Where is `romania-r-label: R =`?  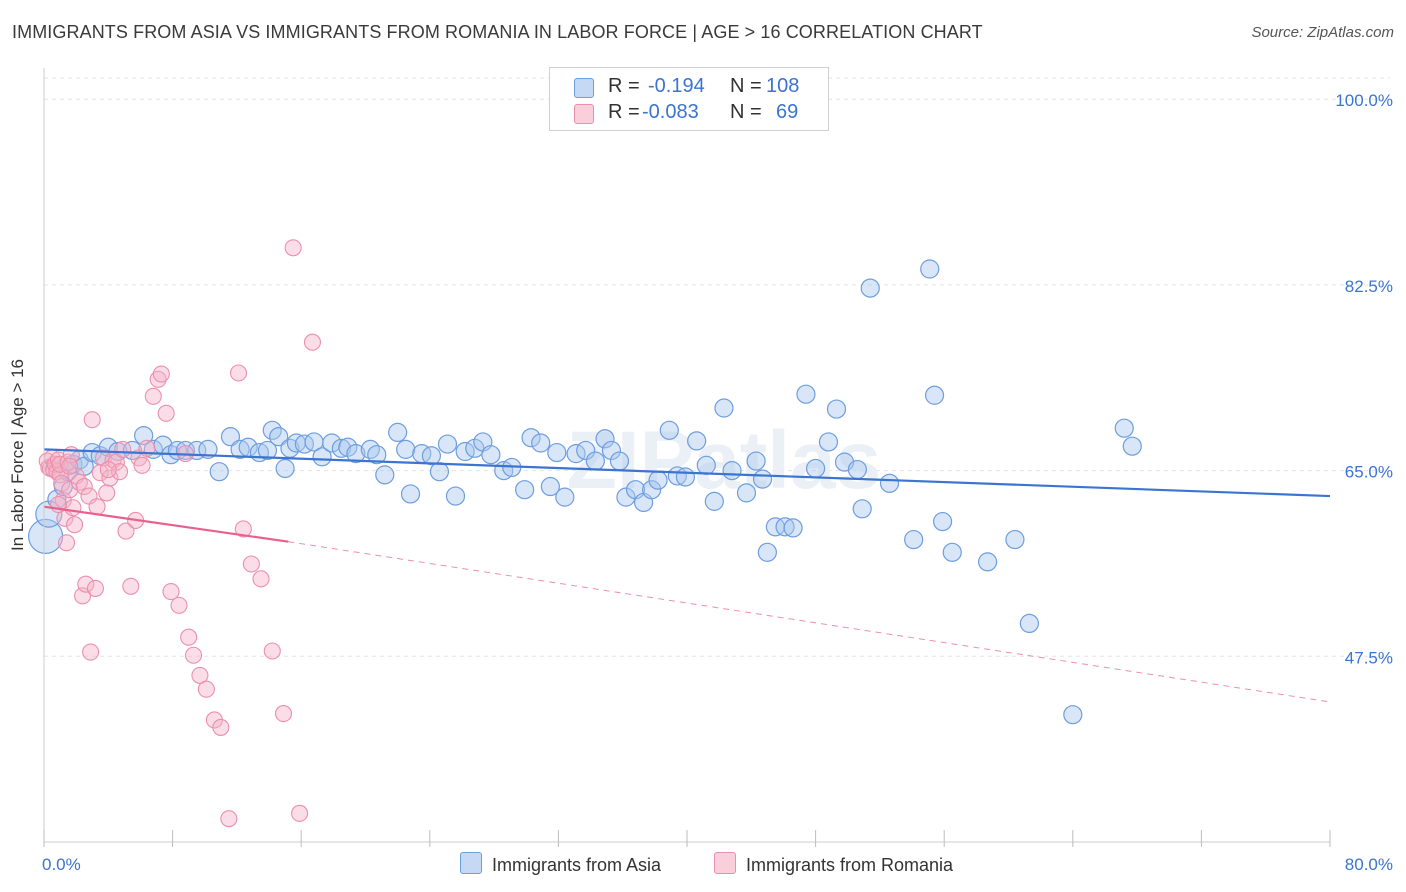 romania-r-label: R = is located at coordinates (624, 112).